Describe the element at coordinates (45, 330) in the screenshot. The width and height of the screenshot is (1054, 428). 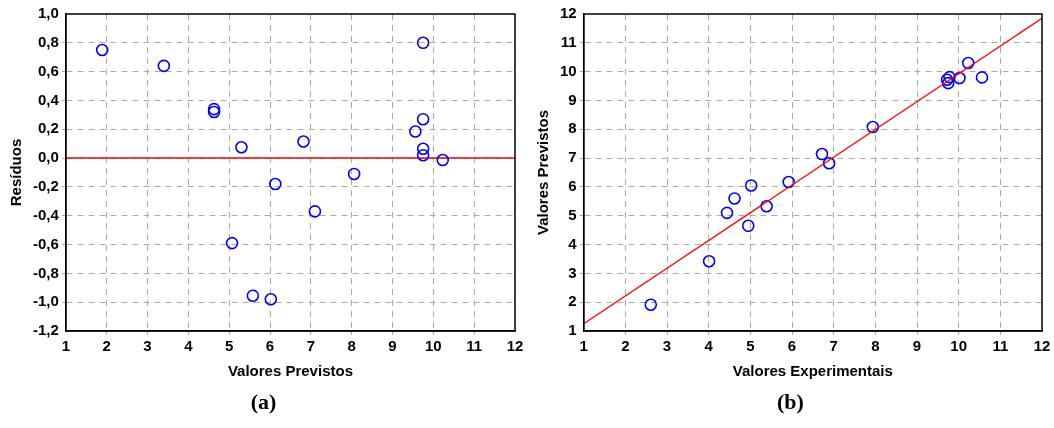
I see `y-tick-label: -1,2` at that location.